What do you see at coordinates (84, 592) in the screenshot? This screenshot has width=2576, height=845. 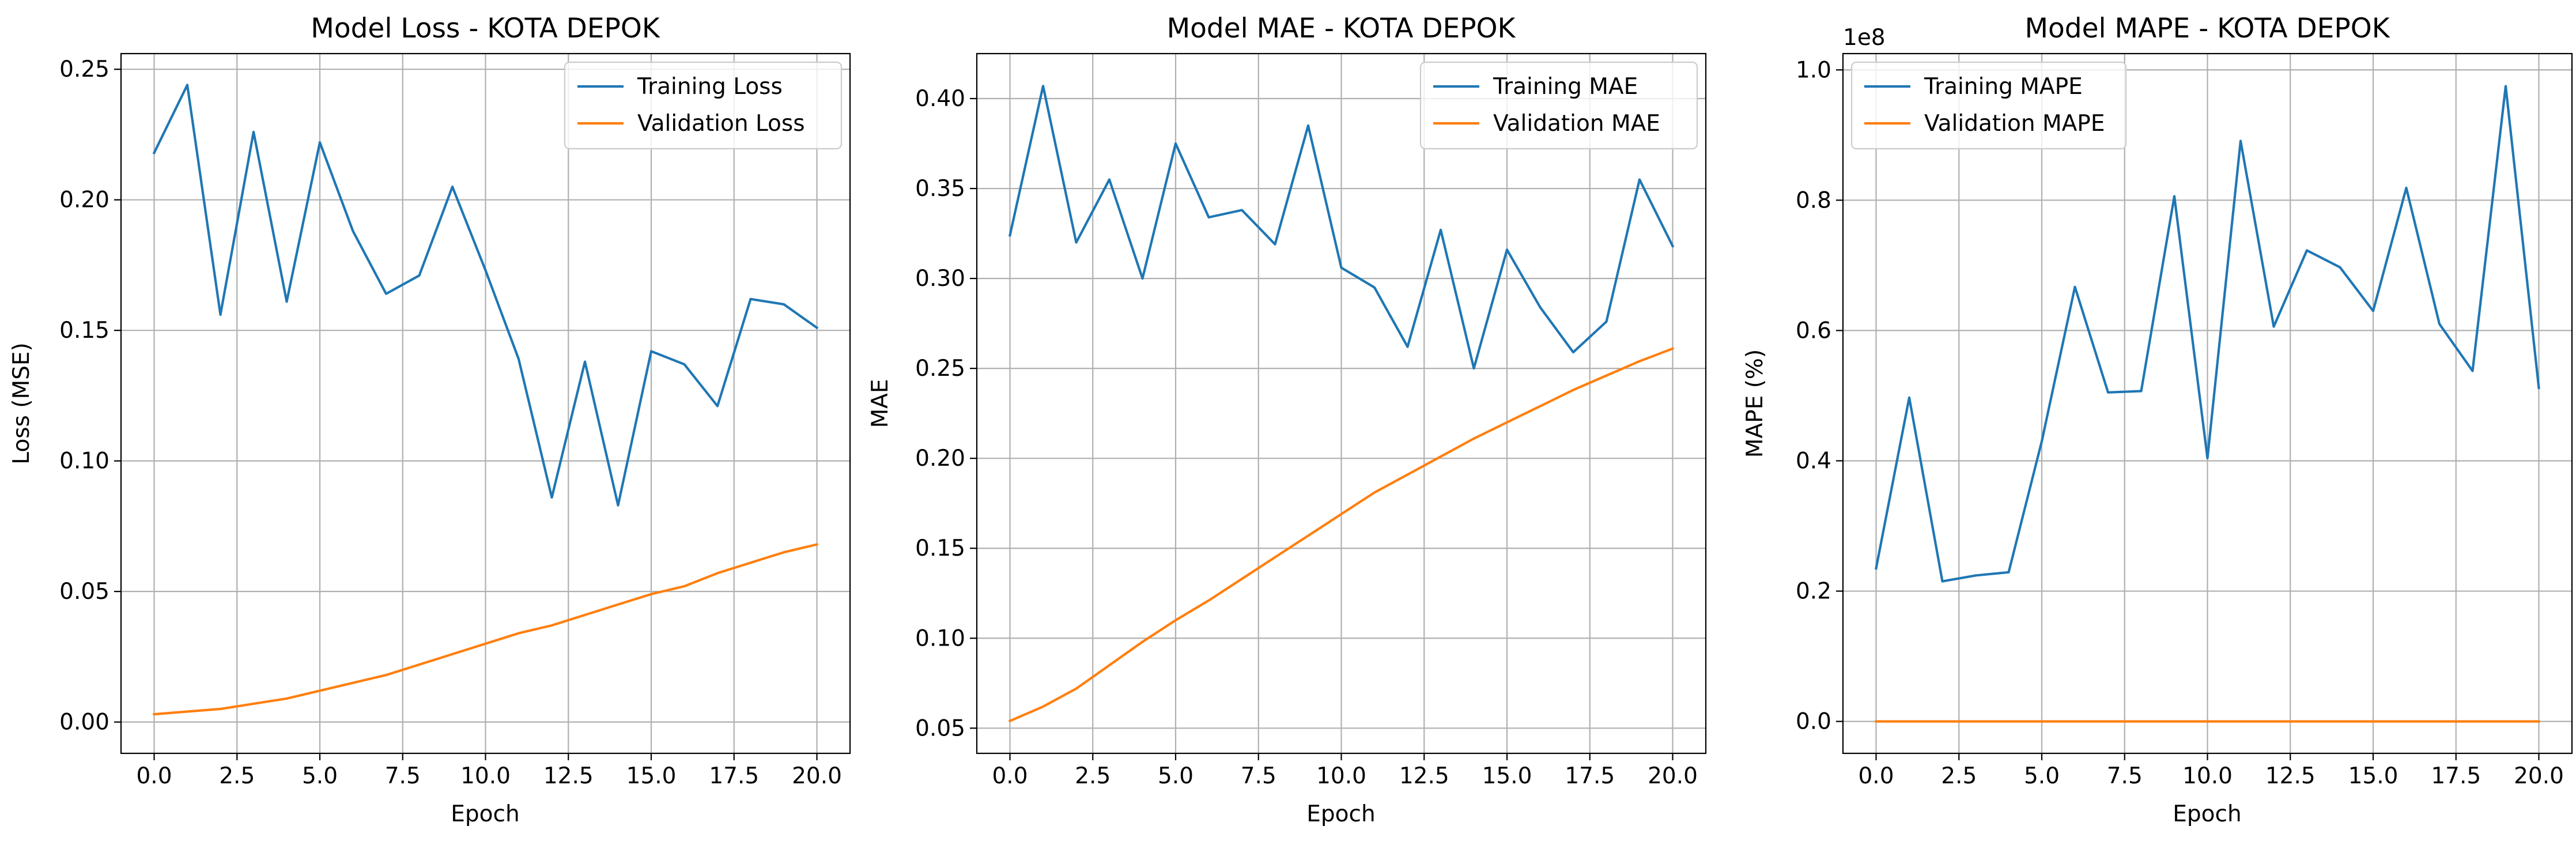 I see `loss-chart-y-tick-label: 0.05` at bounding box center [84, 592].